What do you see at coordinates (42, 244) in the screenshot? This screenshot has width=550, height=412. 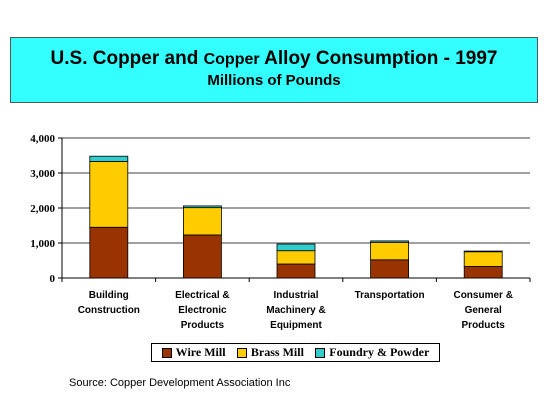 I see `y-tick-label: 1,000` at bounding box center [42, 244].